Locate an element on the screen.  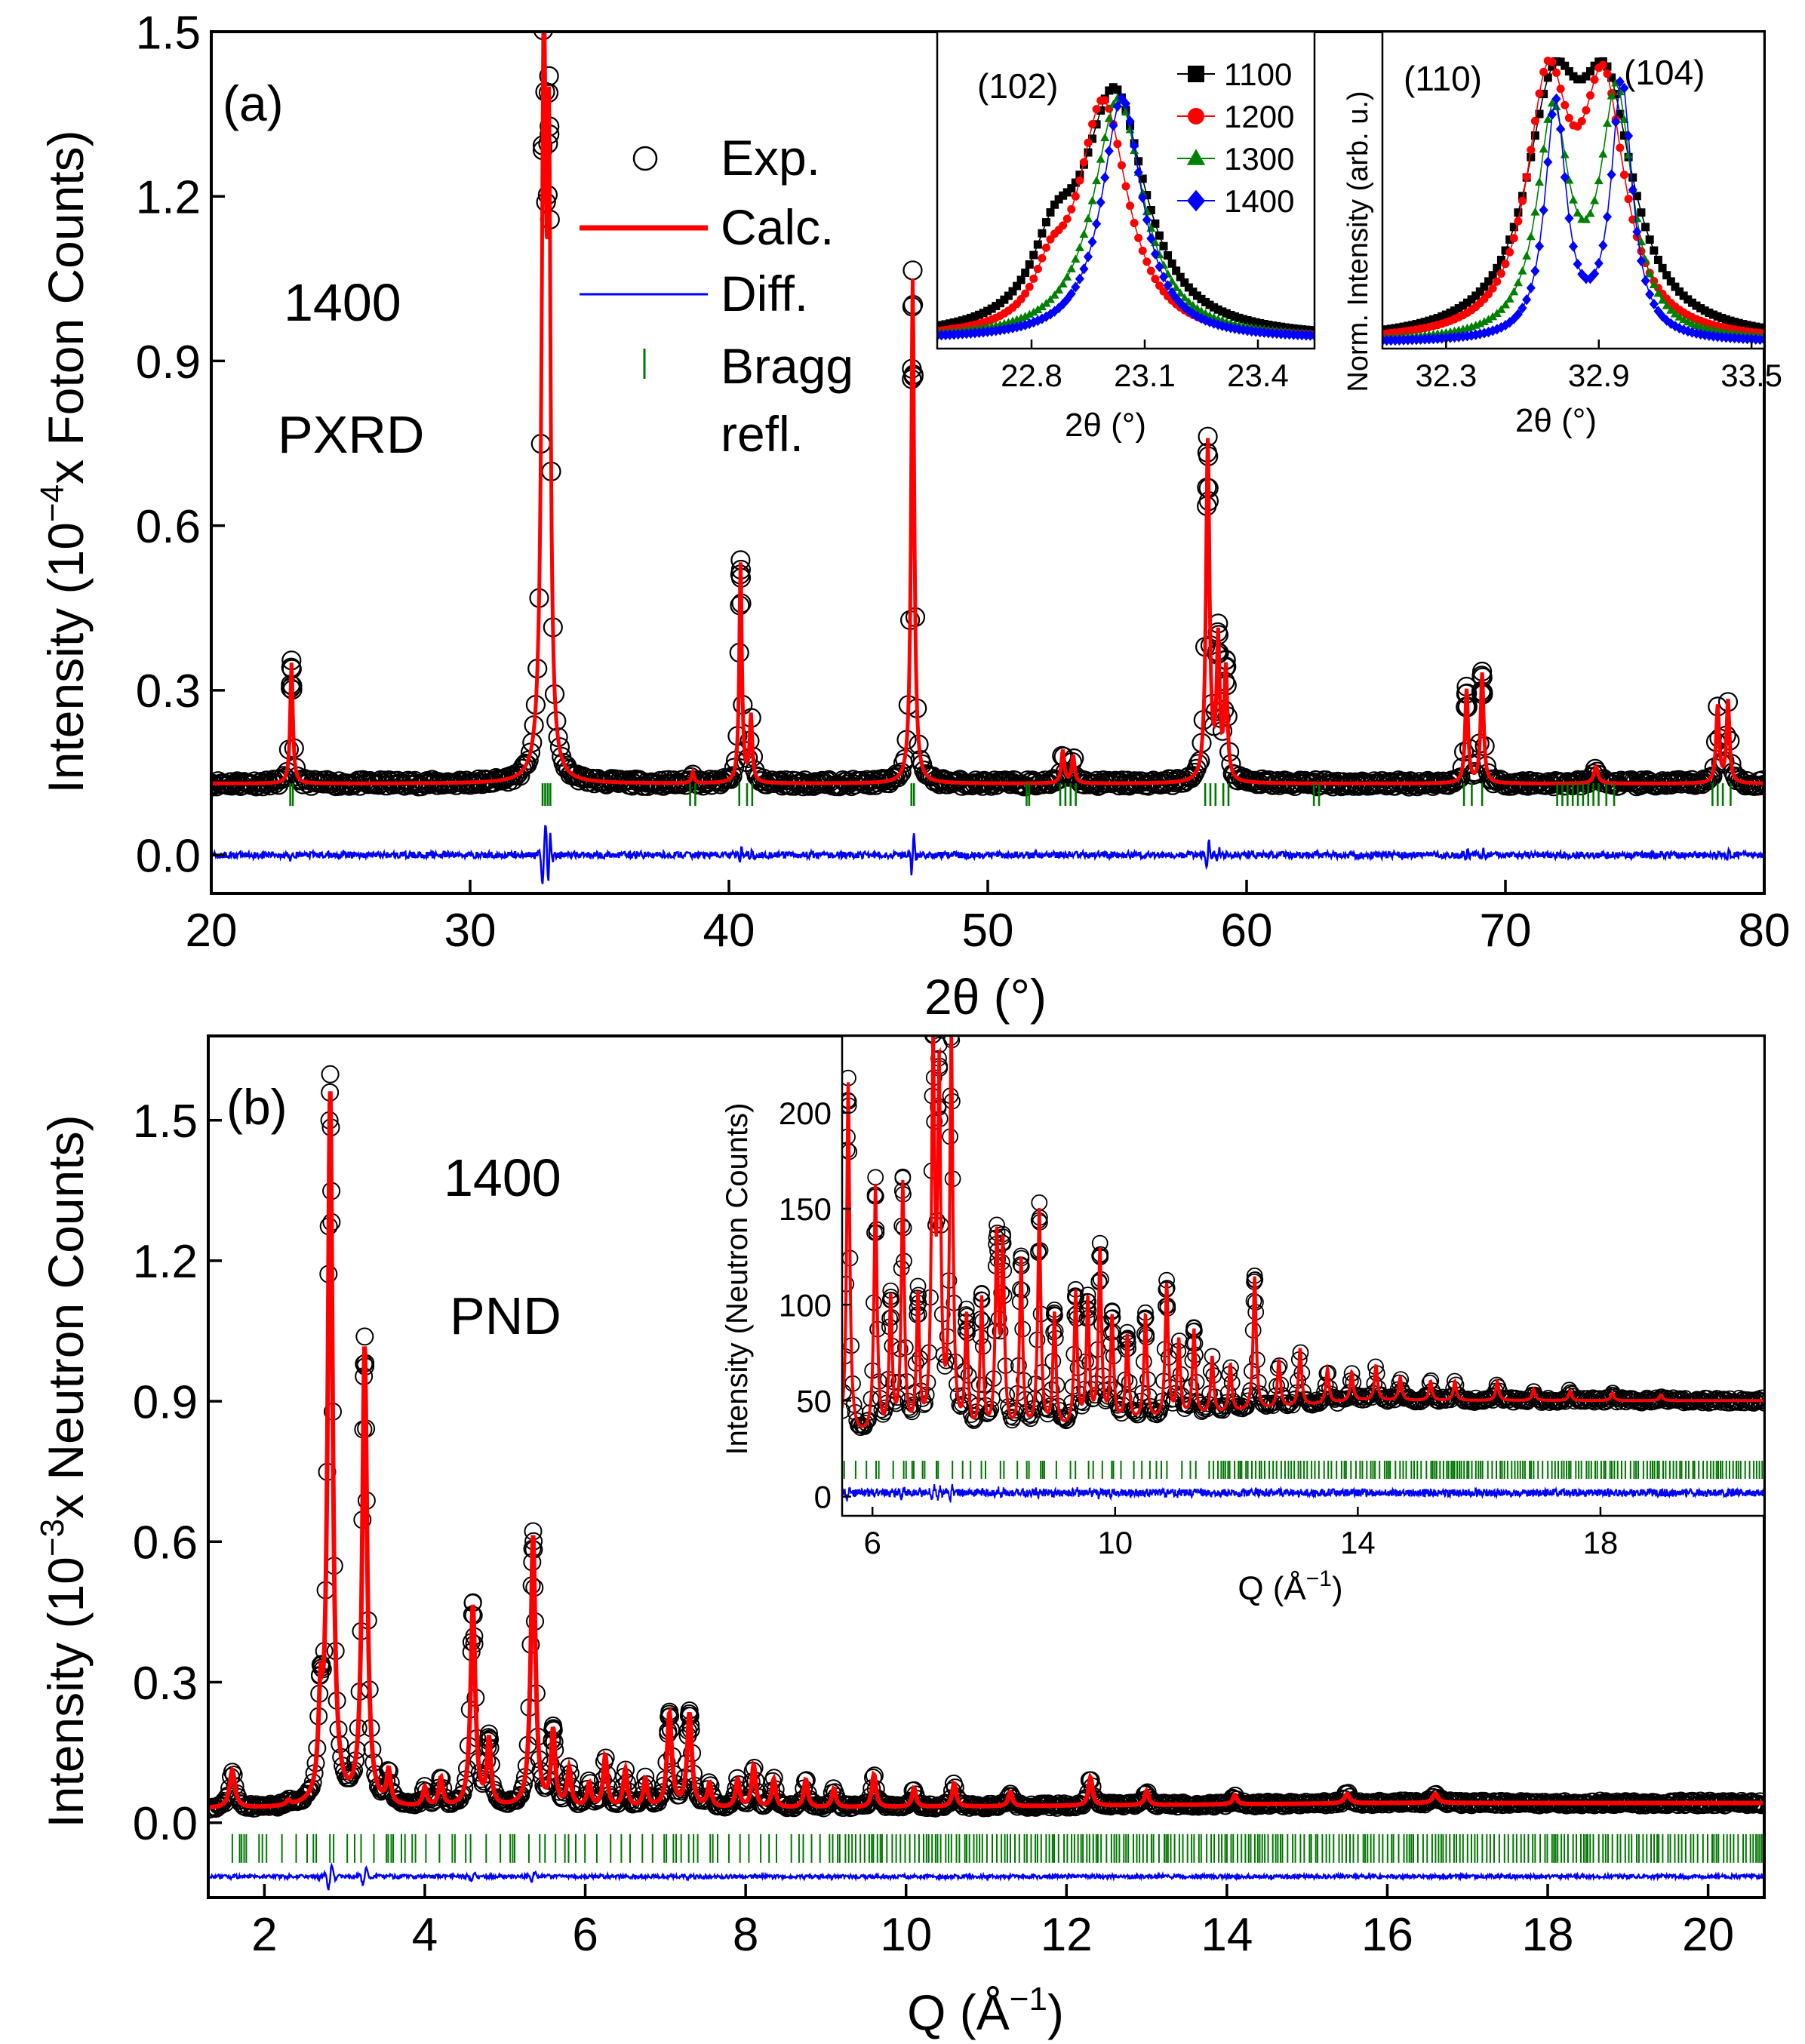
inset-102-plot-area is located at coordinates (1126, 212).